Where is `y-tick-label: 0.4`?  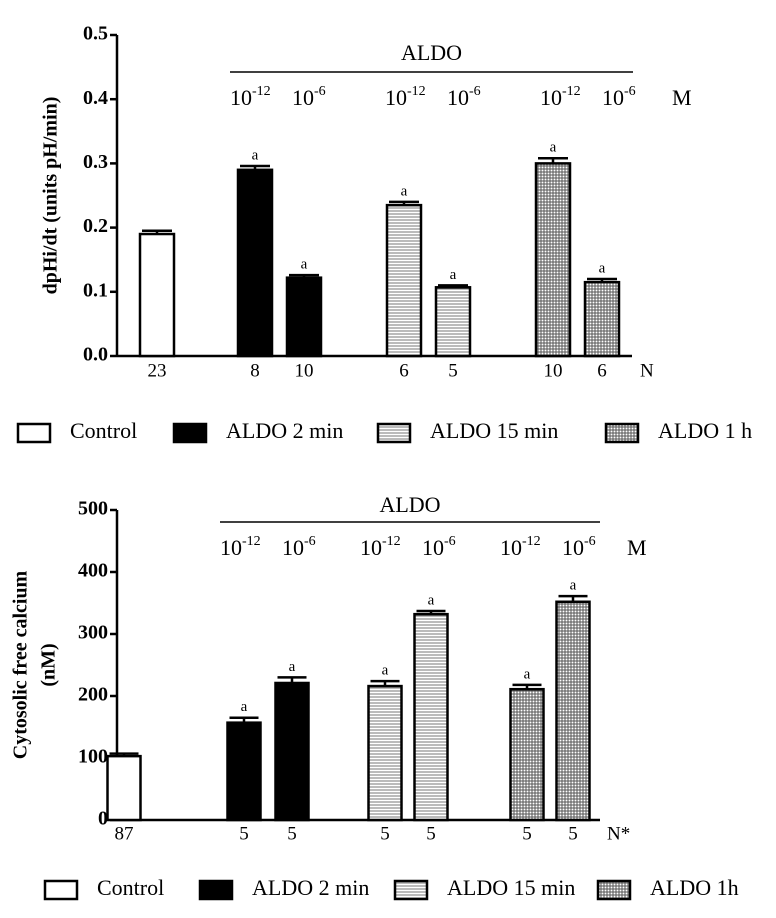
y-tick-label: 0.4 is located at coordinates (95, 98).